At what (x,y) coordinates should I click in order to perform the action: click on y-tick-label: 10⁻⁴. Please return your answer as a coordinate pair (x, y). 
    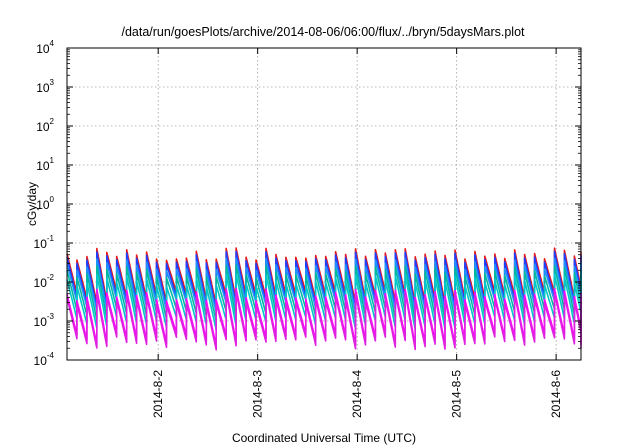
    Looking at the image, I should click on (44, 359).